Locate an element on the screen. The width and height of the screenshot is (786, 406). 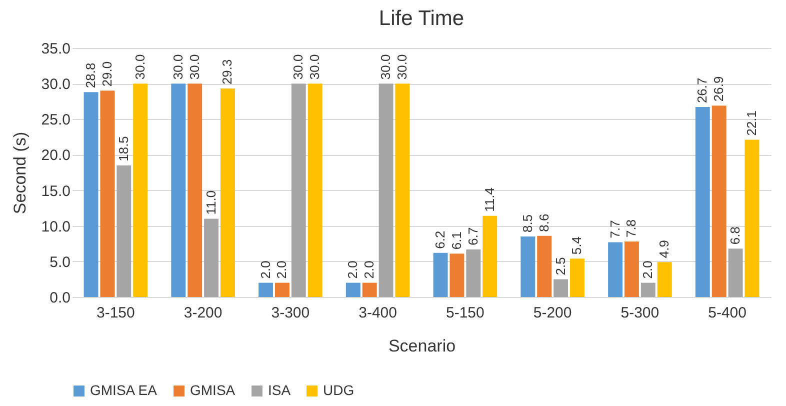
data-label: 29.0 is located at coordinates (106, 74).